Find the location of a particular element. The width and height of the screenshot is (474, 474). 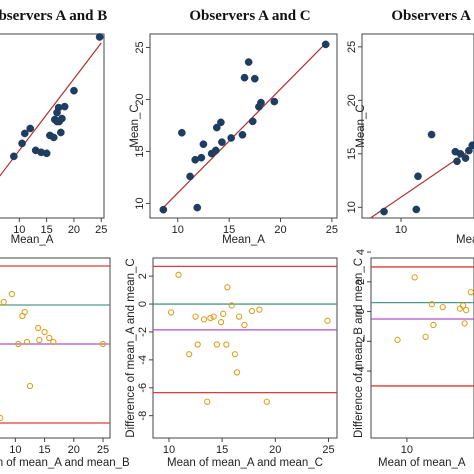

x-axis-label: Mean_A is located at coordinates (465, 240).